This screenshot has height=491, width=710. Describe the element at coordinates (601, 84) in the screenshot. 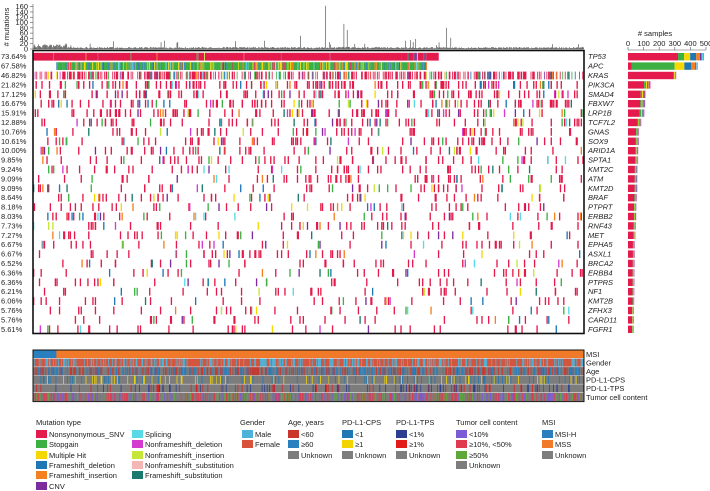

I see `gene-label: PIK3CA` at that location.